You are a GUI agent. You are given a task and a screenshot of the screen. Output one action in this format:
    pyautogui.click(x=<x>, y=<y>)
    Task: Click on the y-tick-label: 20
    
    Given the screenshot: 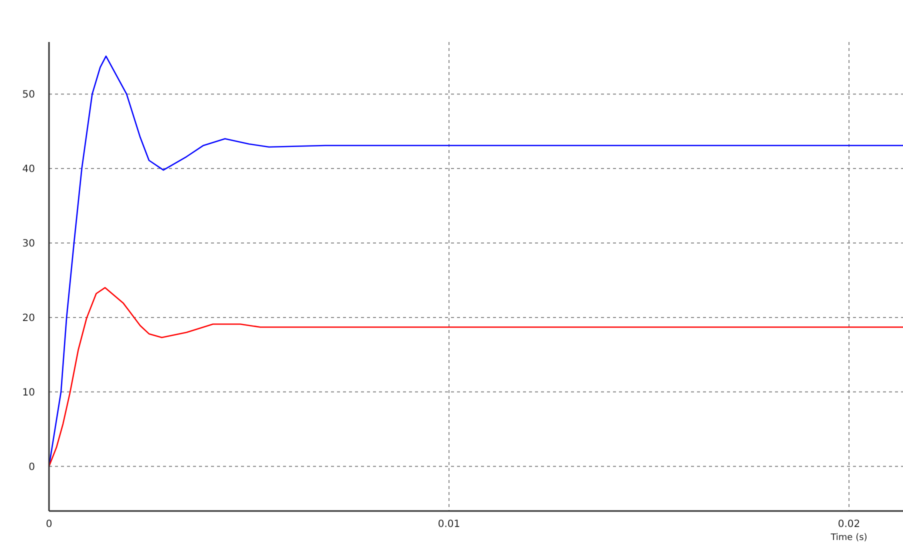 What is the action you would take?
    pyautogui.click(x=28, y=318)
    